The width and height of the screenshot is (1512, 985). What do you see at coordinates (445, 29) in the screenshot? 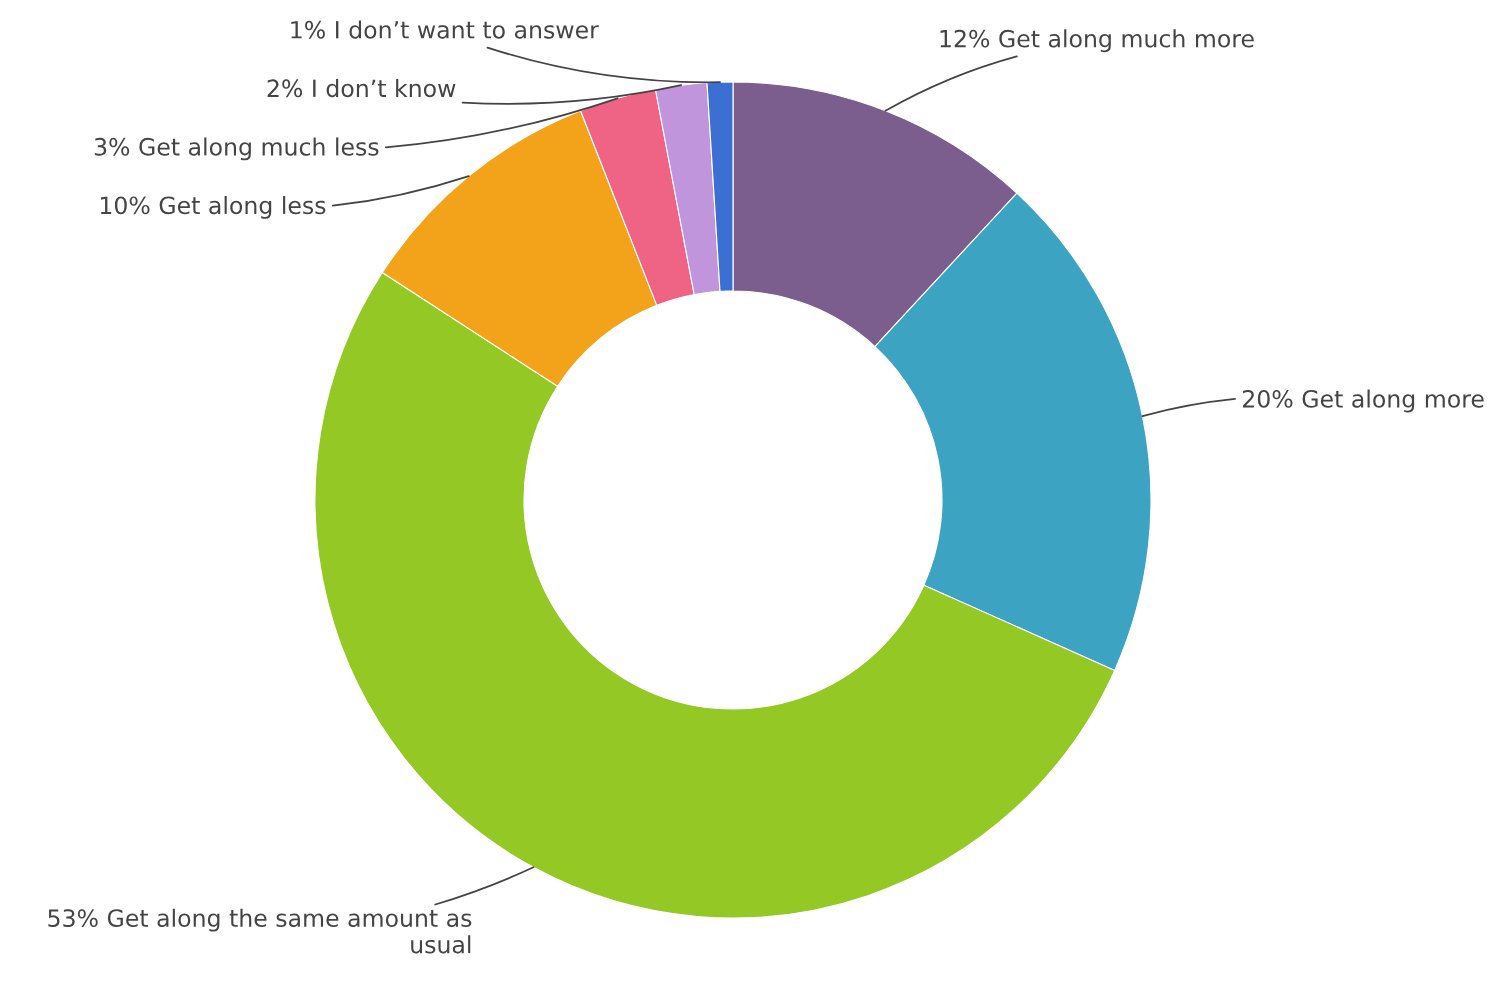
I see `slice-label: 1% I don’t want to answer` at bounding box center [445, 29].